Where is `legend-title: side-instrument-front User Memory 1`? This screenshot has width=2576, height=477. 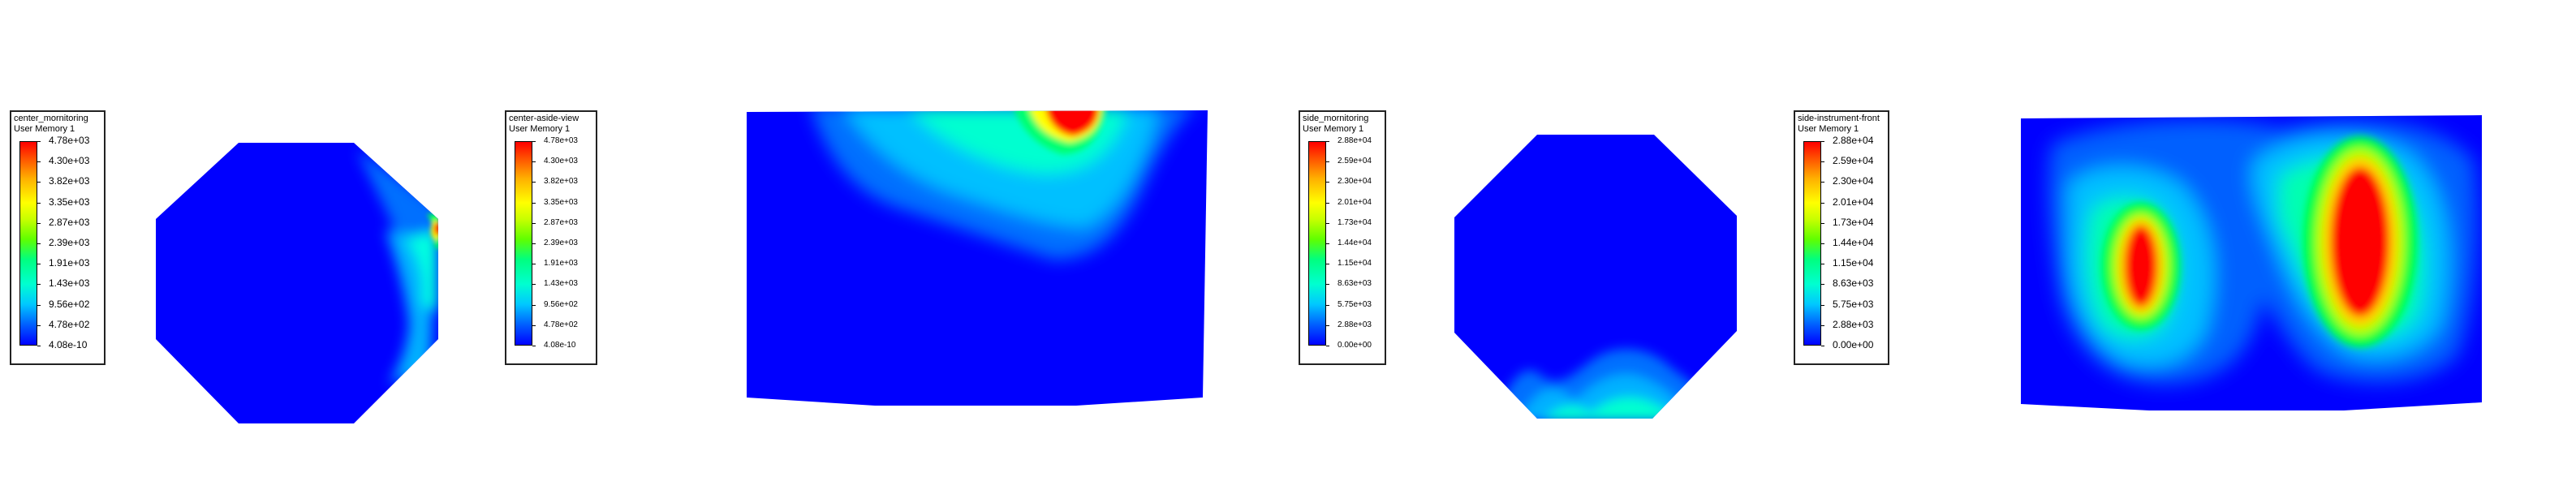
legend-title: side-instrument-front User Memory 1 is located at coordinates (1839, 124).